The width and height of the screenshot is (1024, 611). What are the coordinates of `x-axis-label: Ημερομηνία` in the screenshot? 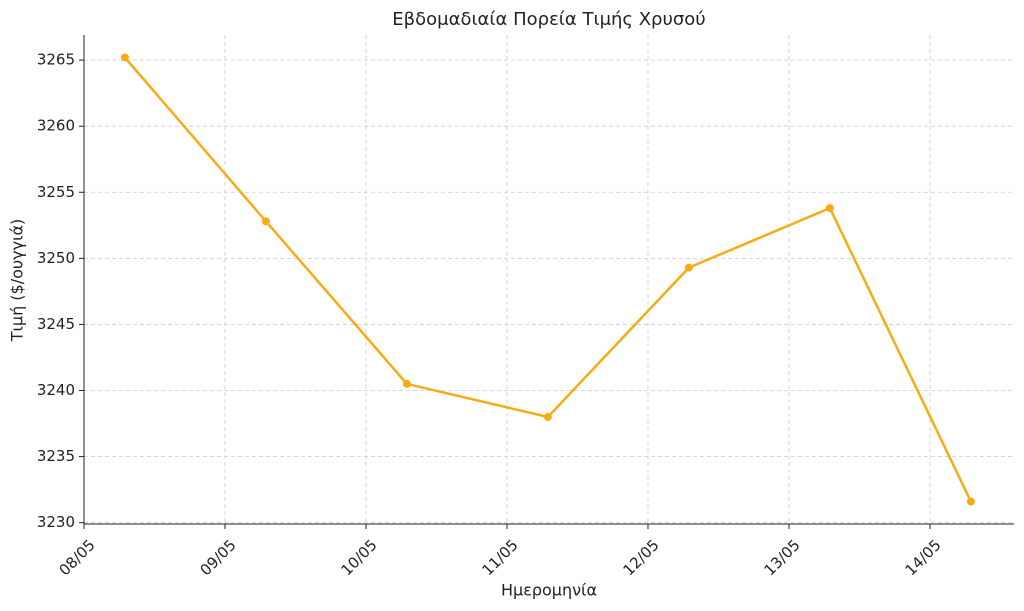 It's located at (549, 590).